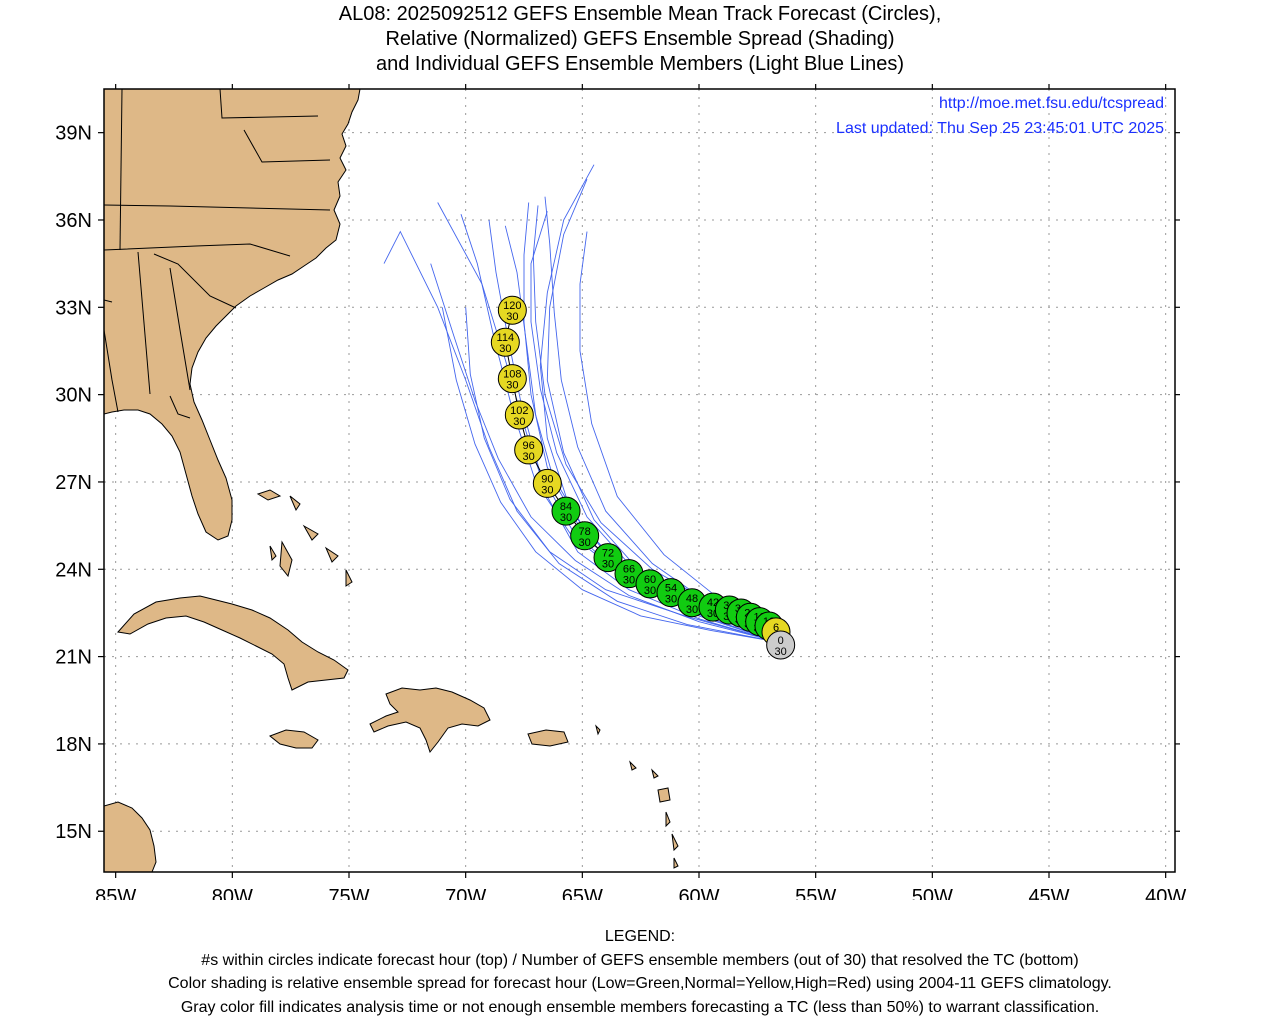 The width and height of the screenshot is (1280, 1024). Describe the element at coordinates (73, 832) in the screenshot. I see `lat-tick-label: 15N` at that location.